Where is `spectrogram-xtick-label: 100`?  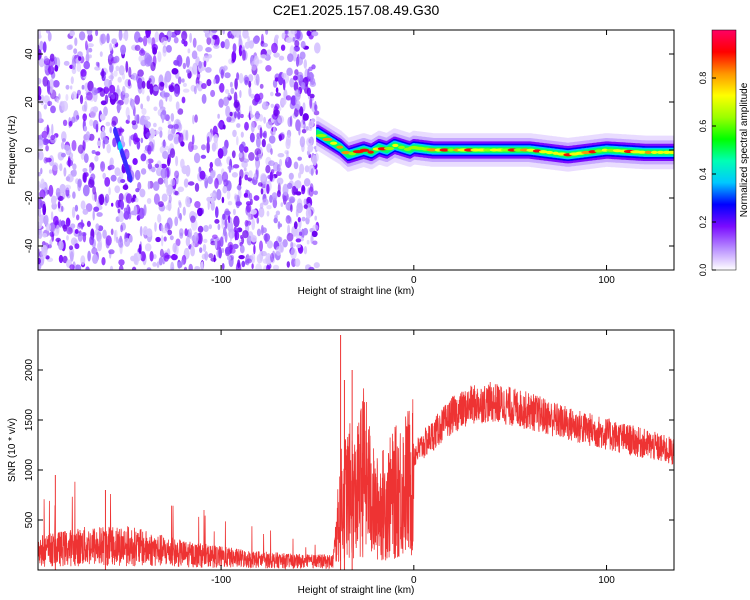
spectrogram-xtick-label: 100 is located at coordinates (606, 280).